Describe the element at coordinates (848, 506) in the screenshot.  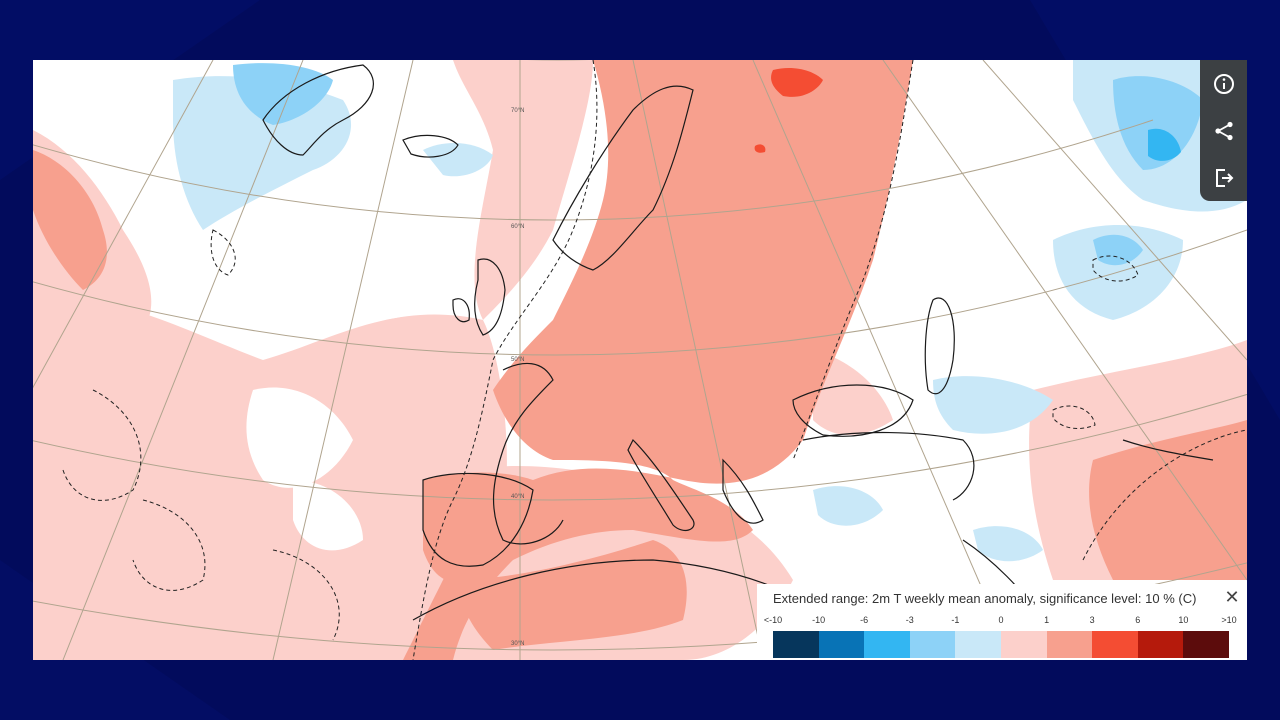
I see `anomaly-light-blue-egypt` at that location.